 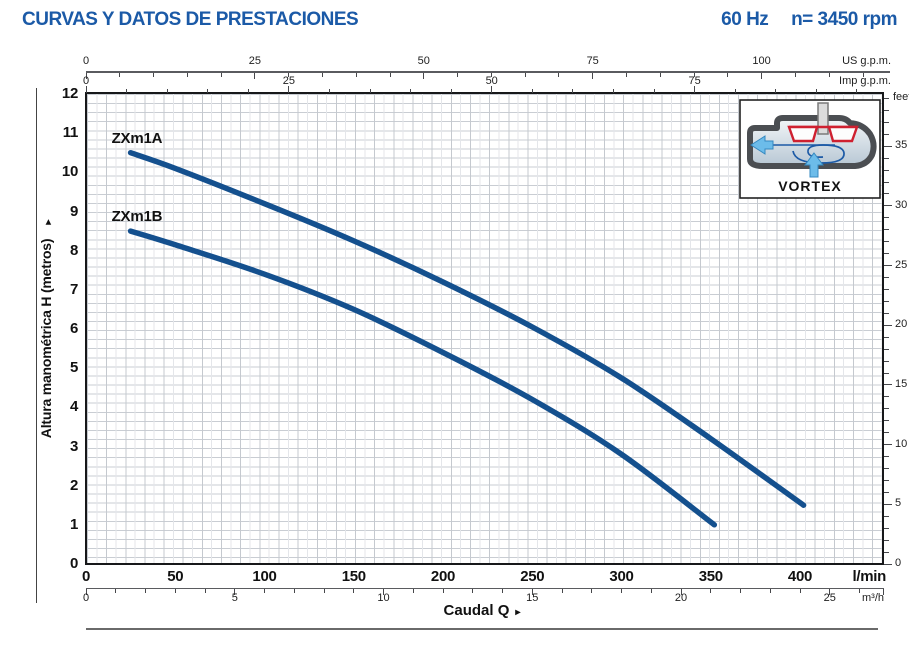 What do you see at coordinates (36, 345) in the screenshot?
I see `left-page-rule` at bounding box center [36, 345].